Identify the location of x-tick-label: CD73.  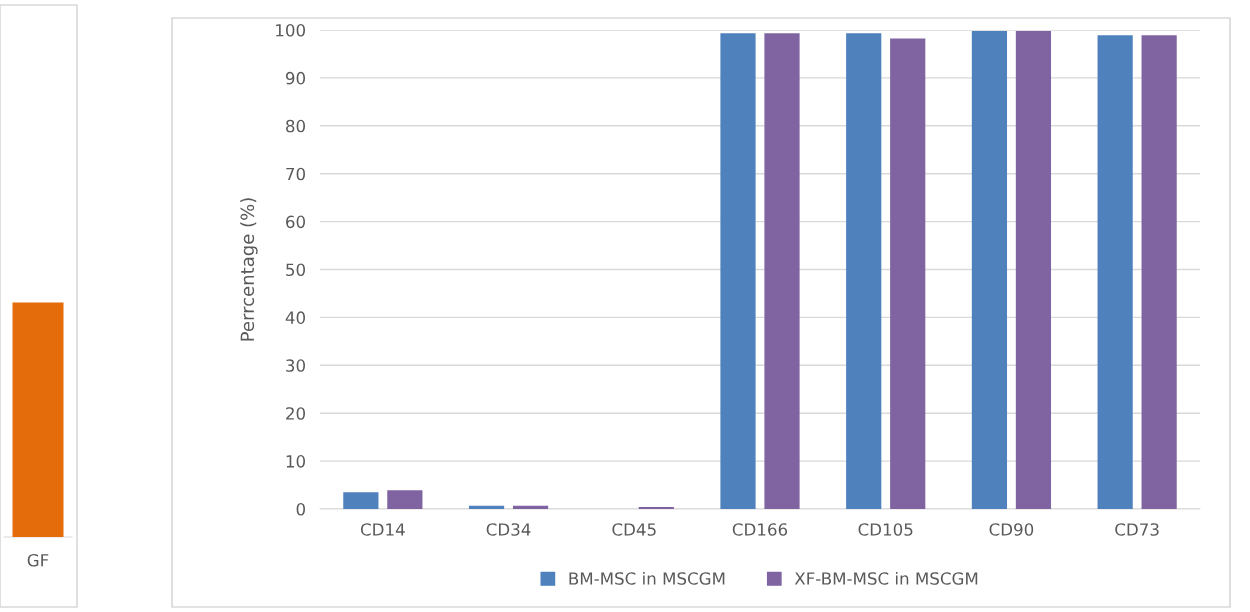
(1137, 529).